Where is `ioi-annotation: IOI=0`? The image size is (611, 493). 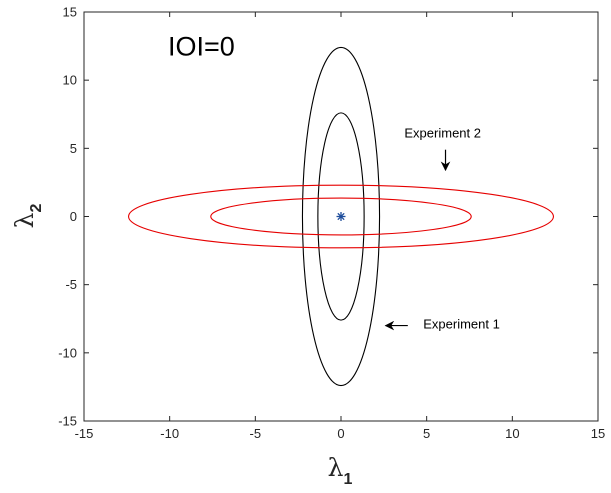
ioi-annotation: IOI=0 is located at coordinates (201, 47).